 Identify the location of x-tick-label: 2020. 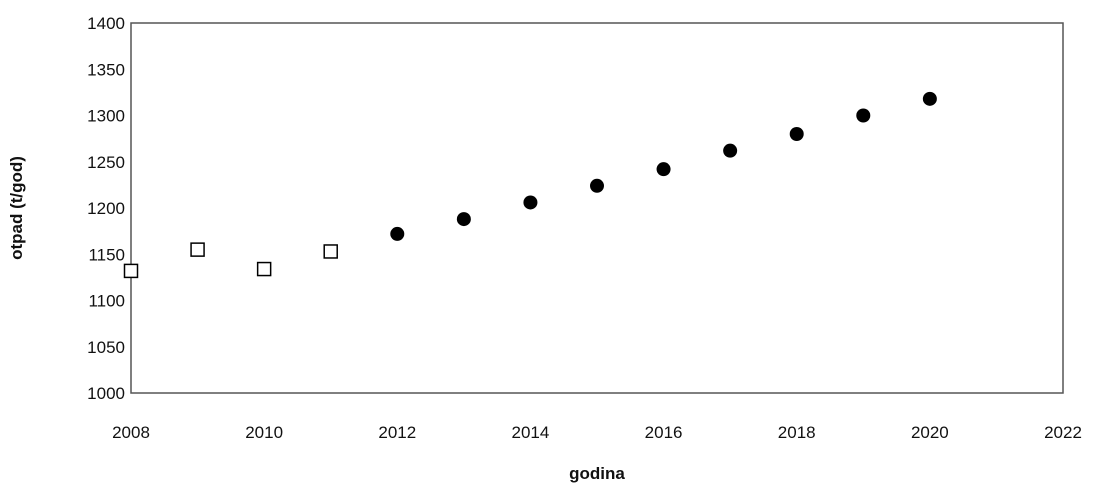
(930, 432).